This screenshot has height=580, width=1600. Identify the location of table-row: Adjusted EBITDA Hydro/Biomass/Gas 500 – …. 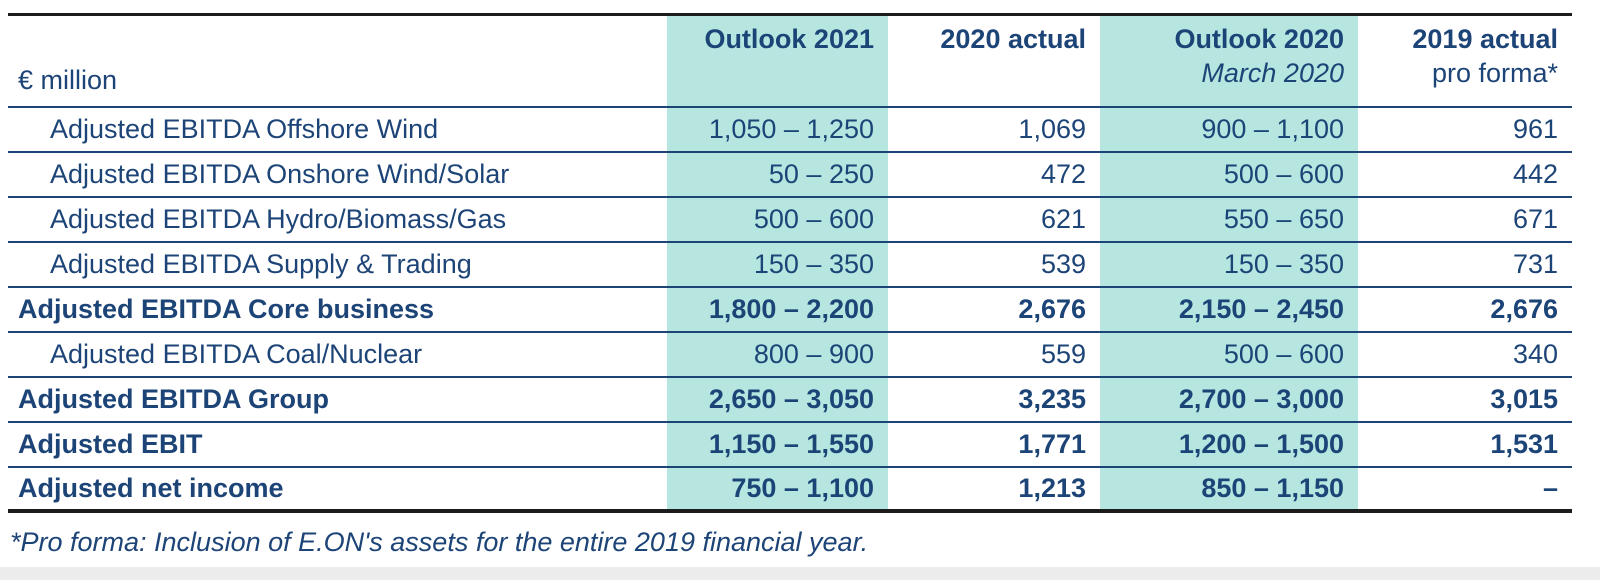
(790, 220).